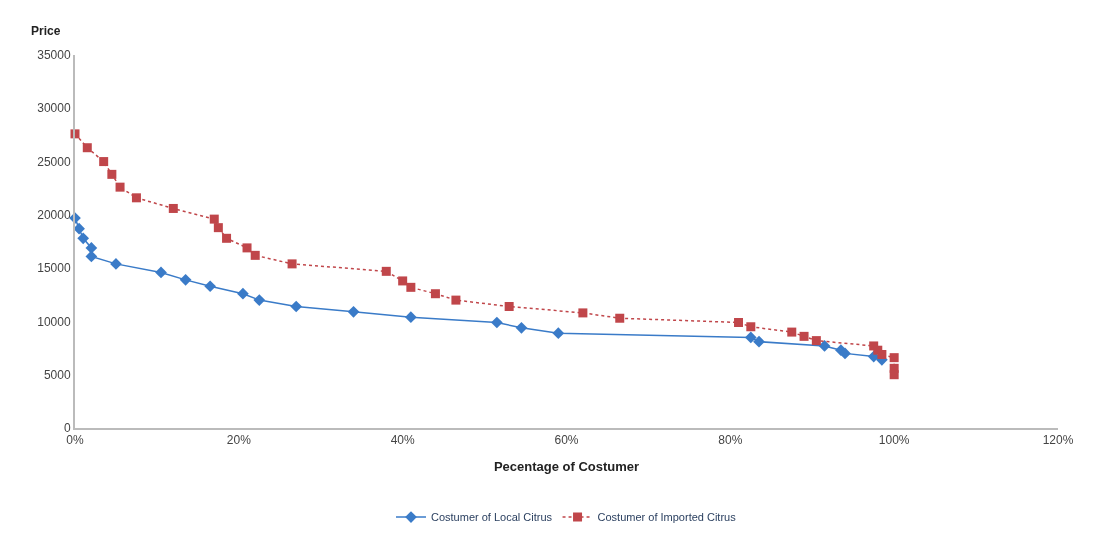 The image size is (1093, 544). I want to click on y-tick-label: 30000, so click(54, 108).